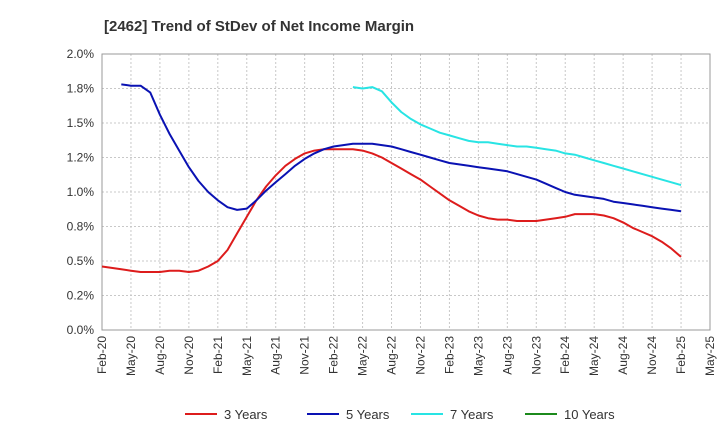  I want to click on legend-label: 5 Years, so click(368, 414).